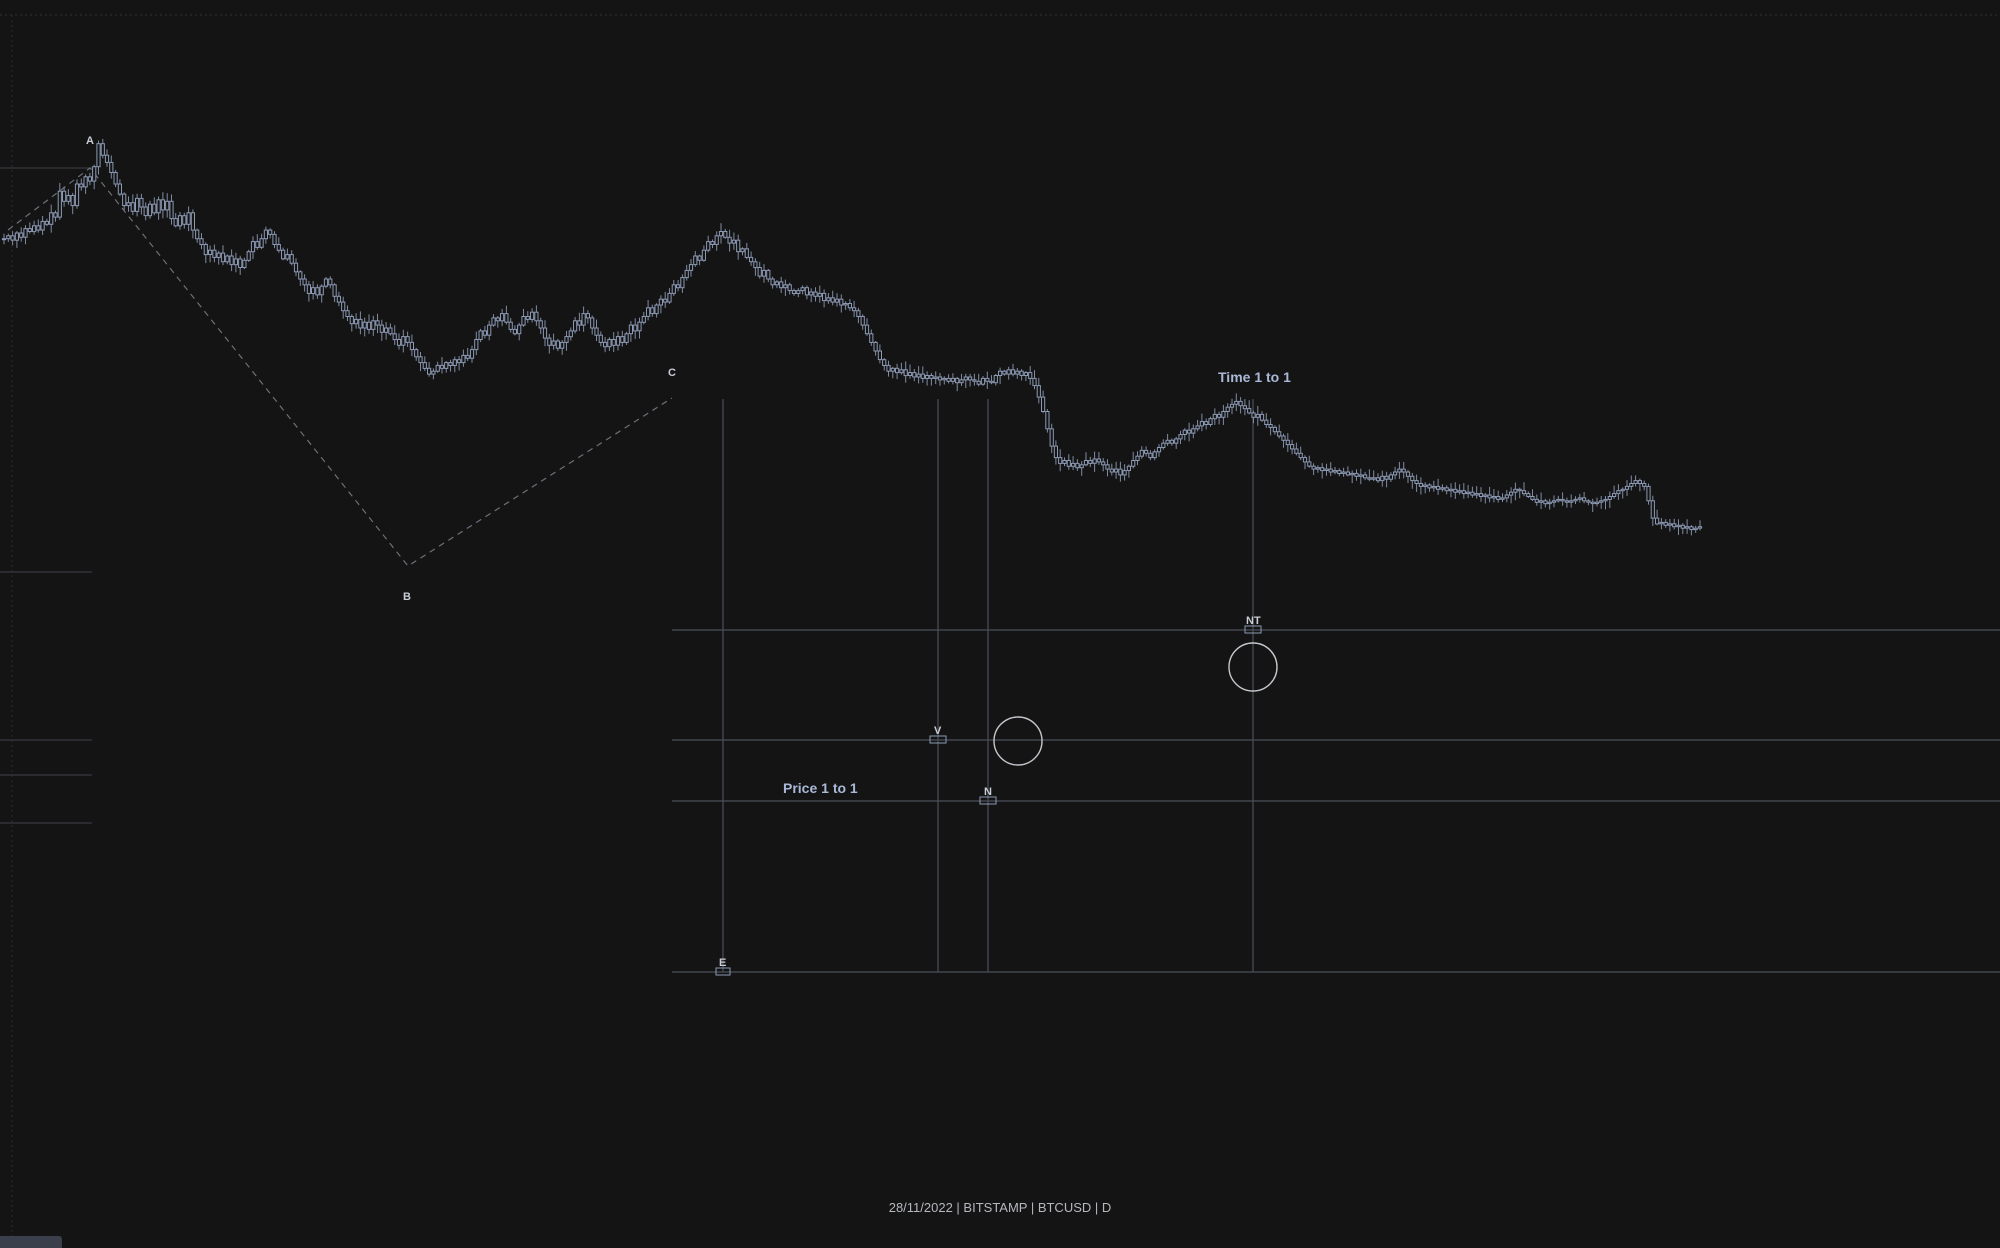 This screenshot has height=1248, width=2000. What do you see at coordinates (1018, 741) in the screenshot?
I see `highlight-circle-low` at bounding box center [1018, 741].